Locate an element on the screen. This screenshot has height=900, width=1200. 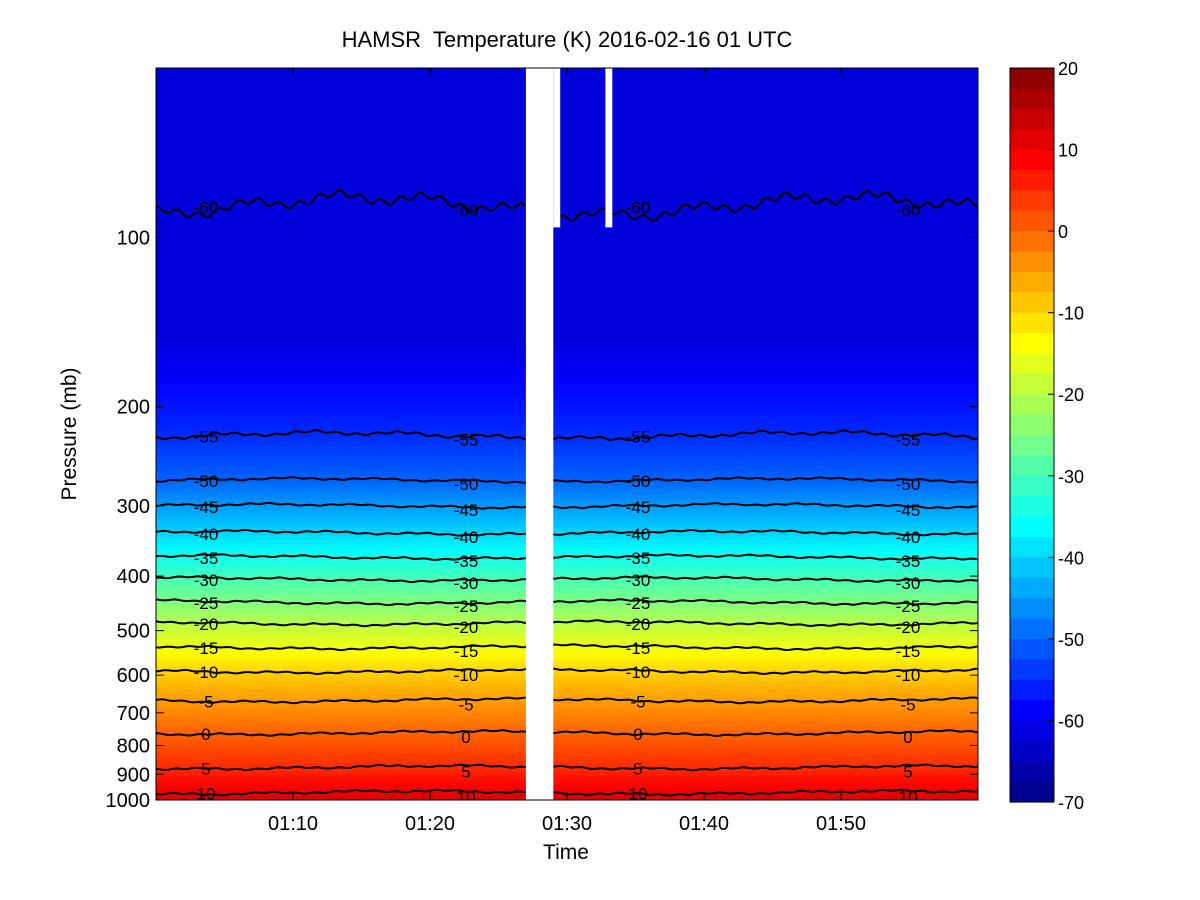
colorbar-tick-label: 20 is located at coordinates (1068, 69).